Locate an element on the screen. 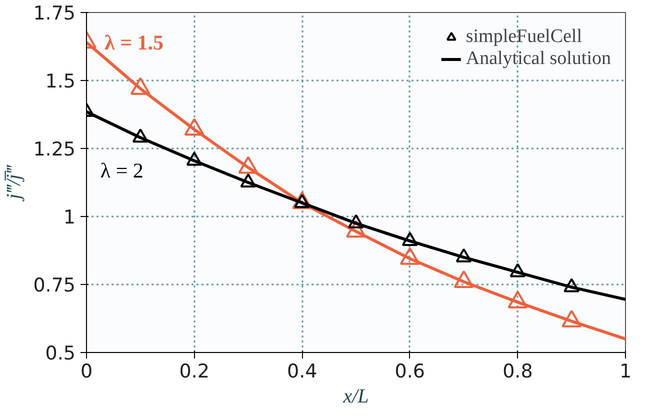 This screenshot has height=417, width=647. y-tick-label: 0.5 is located at coordinates (60, 353).